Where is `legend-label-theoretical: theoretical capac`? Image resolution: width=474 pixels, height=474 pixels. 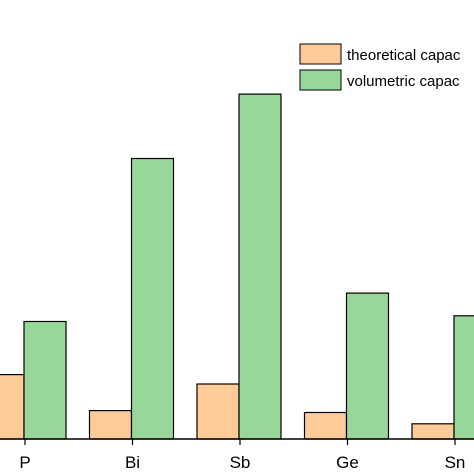
legend-label-theoretical: theoretical capac is located at coordinates (404, 55).